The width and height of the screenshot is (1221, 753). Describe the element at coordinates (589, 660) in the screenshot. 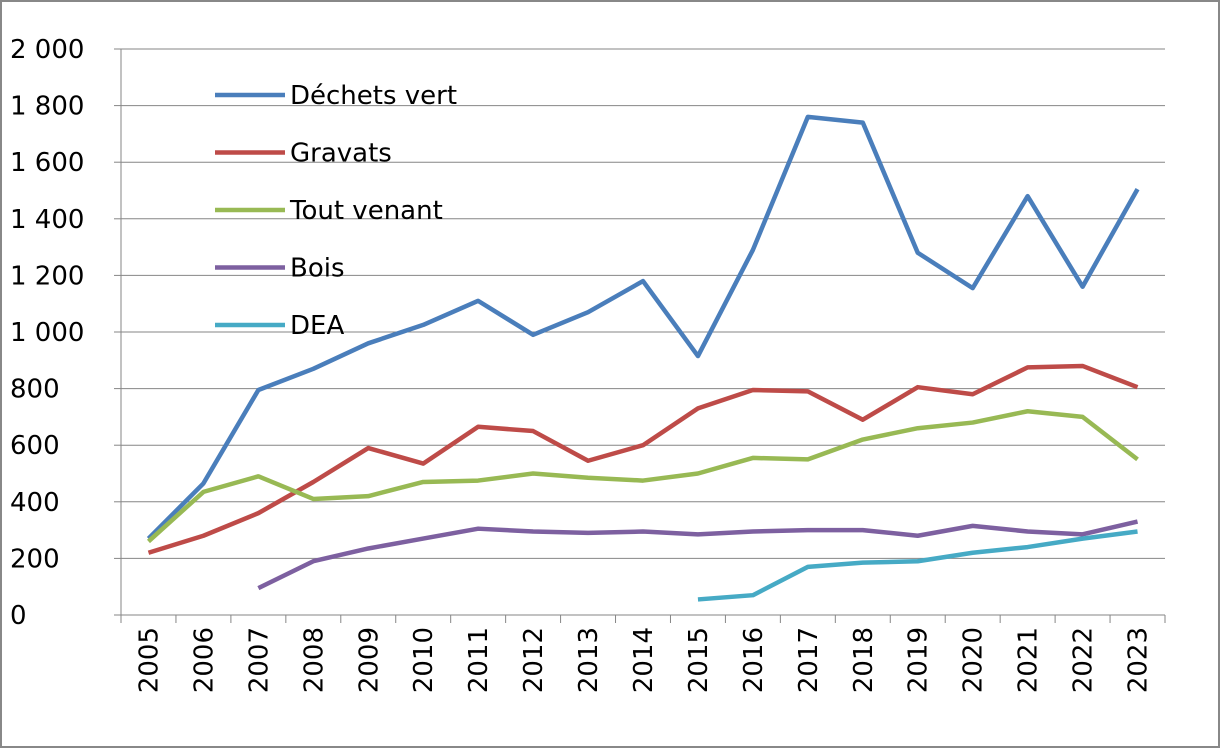

I see `x-tick-label: 2013` at that location.